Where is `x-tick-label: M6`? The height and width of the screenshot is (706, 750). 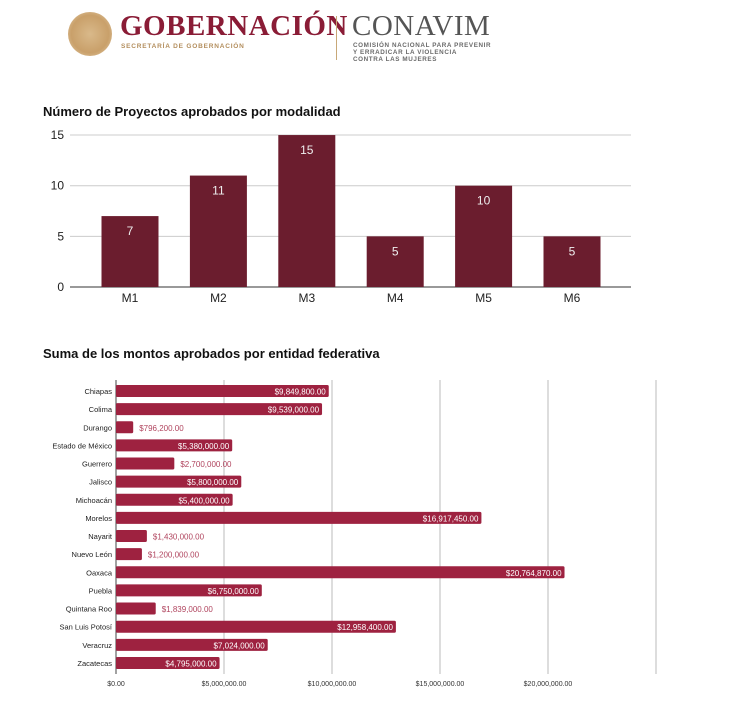
x-tick-label: M6 is located at coordinates (572, 298).